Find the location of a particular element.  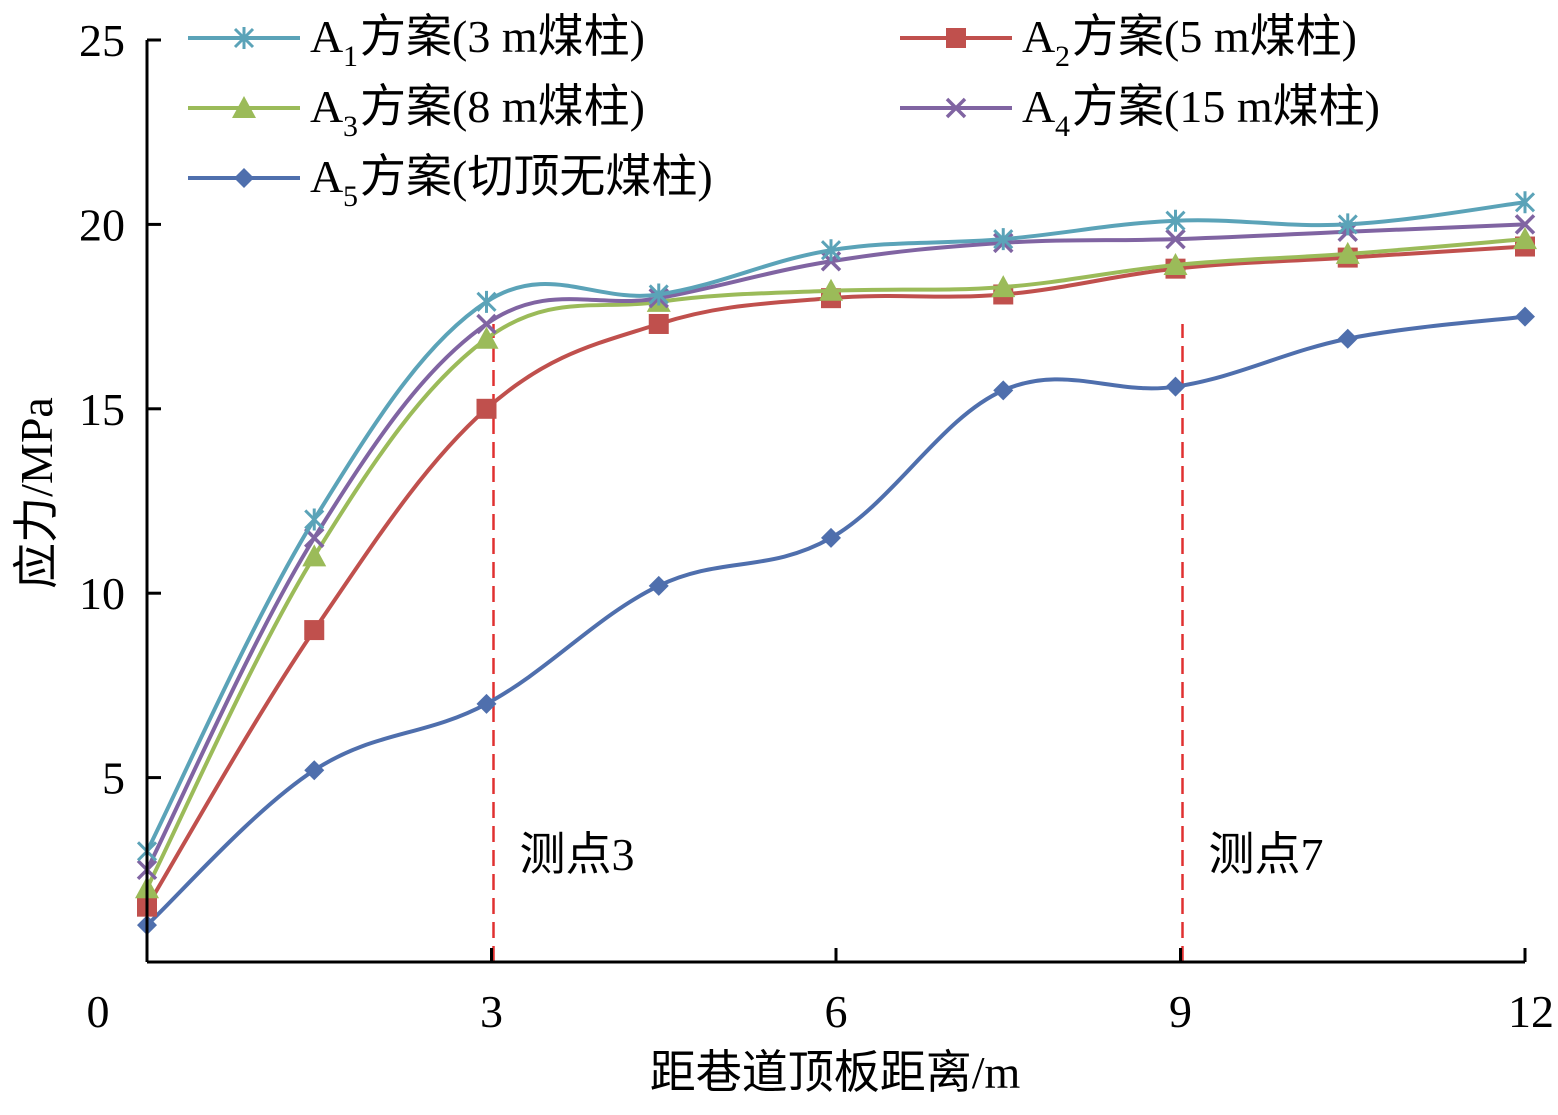

y-tick-label: 10 is located at coordinates (102, 593).